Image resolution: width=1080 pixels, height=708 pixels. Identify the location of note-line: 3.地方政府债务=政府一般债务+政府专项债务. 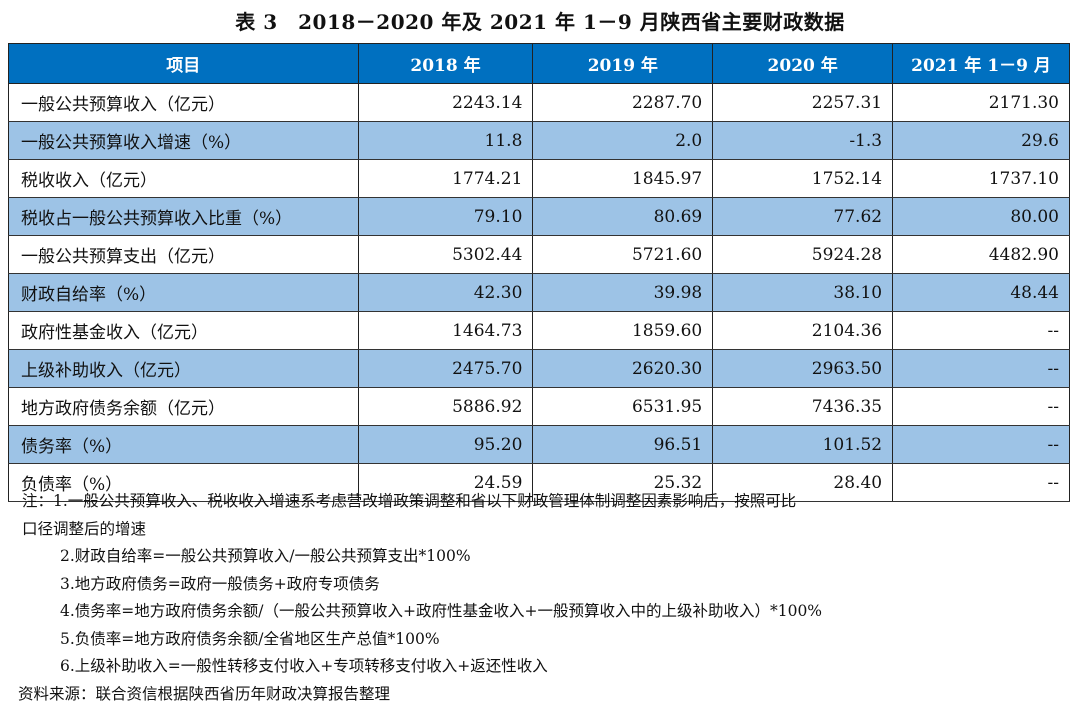
(422, 585).